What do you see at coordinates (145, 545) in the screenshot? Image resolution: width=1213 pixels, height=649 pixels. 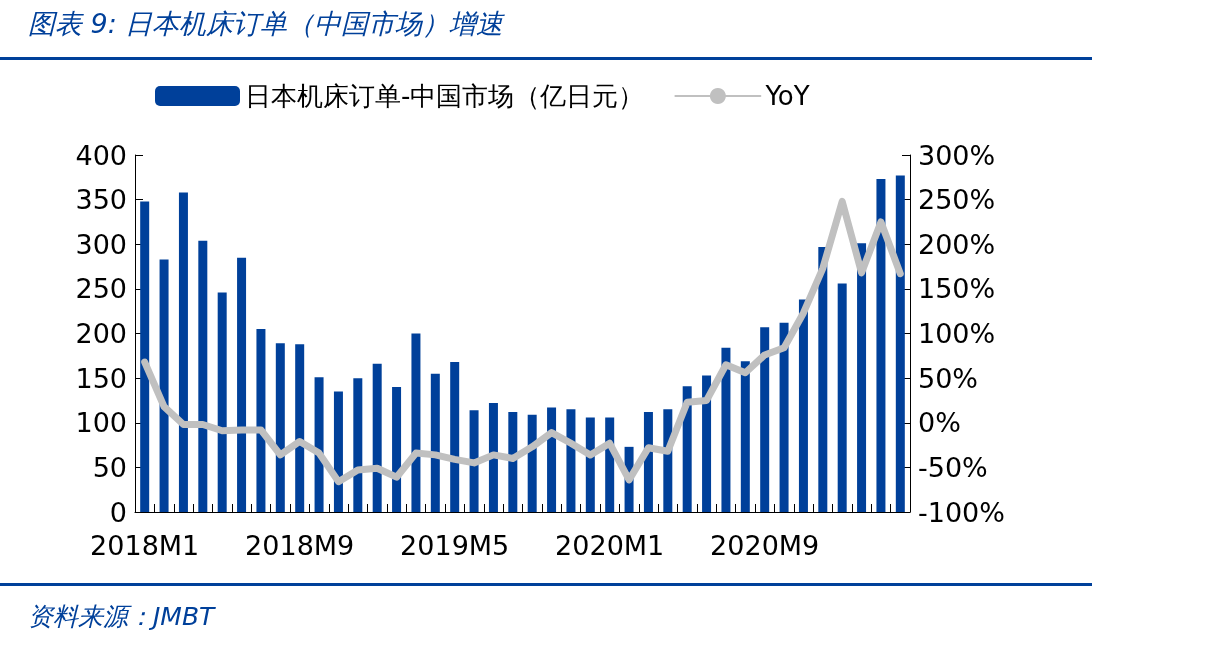 I see `x-tick-label: 2018M1` at bounding box center [145, 545].